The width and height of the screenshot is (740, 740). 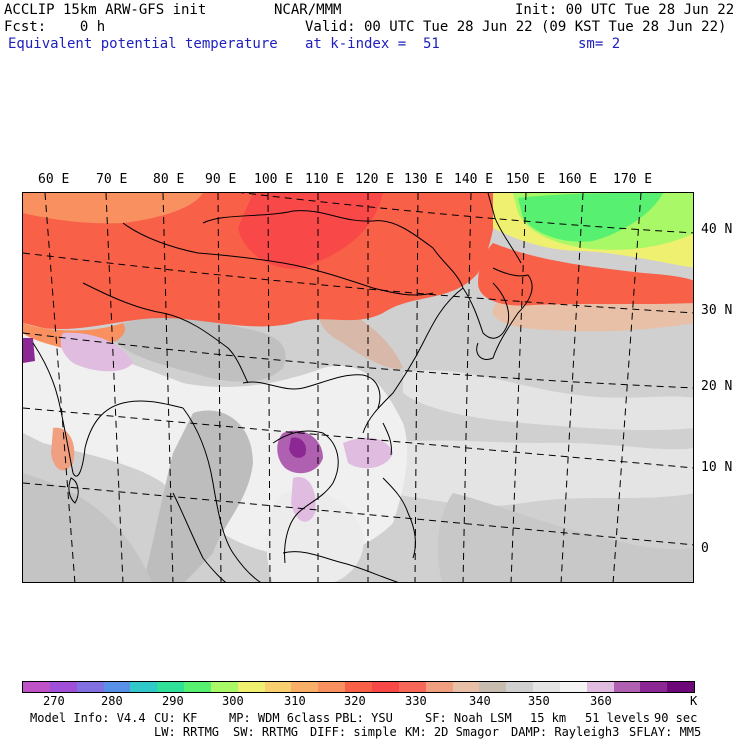 What do you see at coordinates (468, 718) in the screenshot?
I see `footer-sf: SF: Noah LSM` at bounding box center [468, 718].